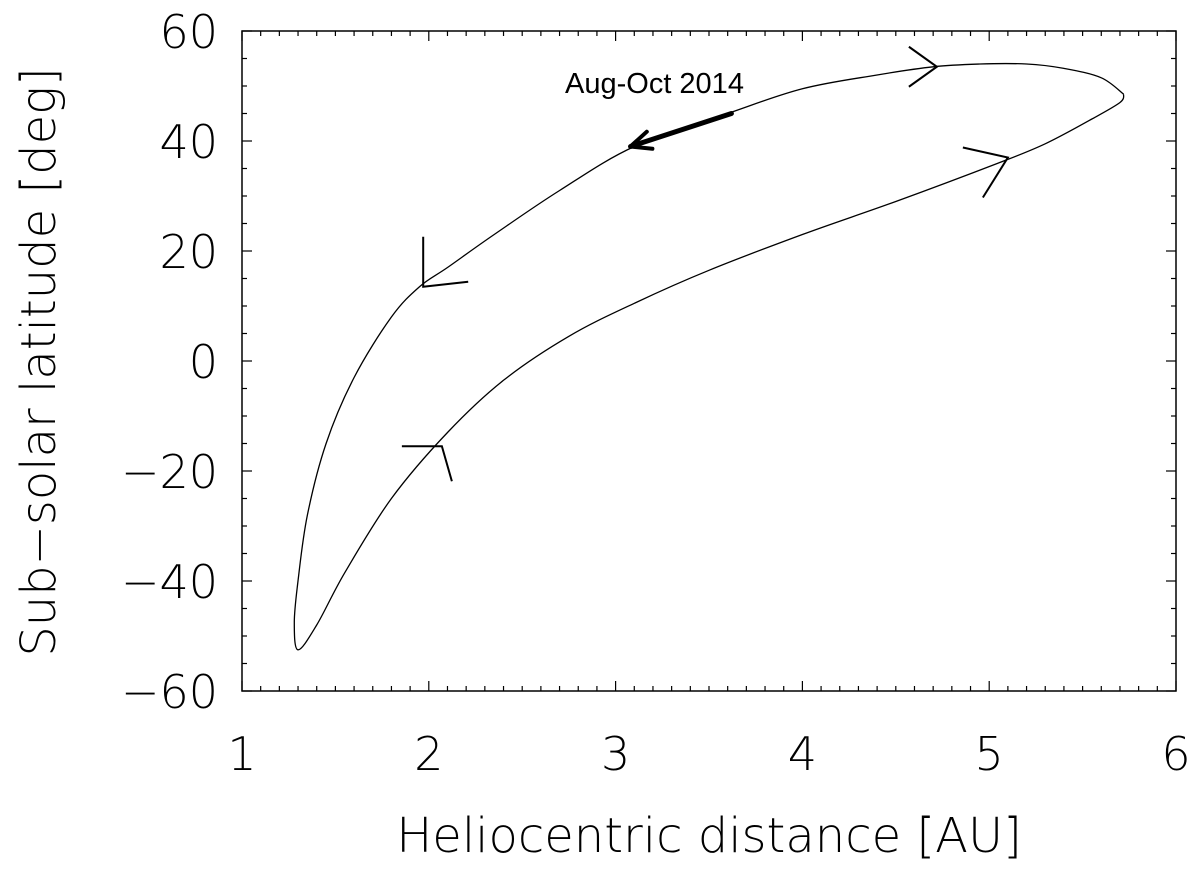  I want to click on y-tick-labels: 60 40 20 0 −20 −40 −60, so click(169, 362).